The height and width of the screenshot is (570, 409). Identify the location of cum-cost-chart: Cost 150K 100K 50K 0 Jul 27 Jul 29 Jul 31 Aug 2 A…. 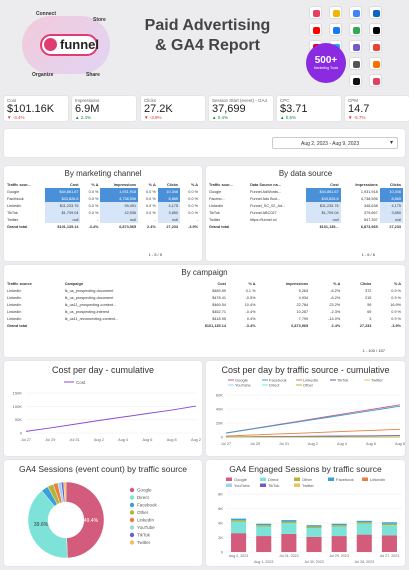
(107, 411).